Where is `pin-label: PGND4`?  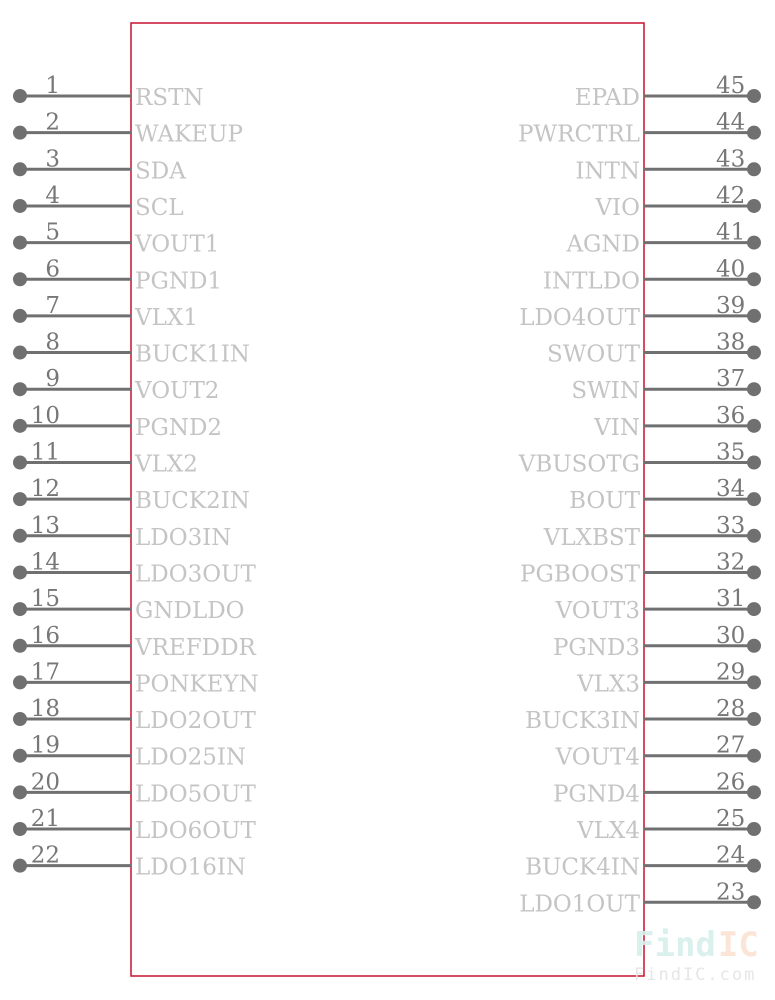
pin-label: PGND4 is located at coordinates (596, 794).